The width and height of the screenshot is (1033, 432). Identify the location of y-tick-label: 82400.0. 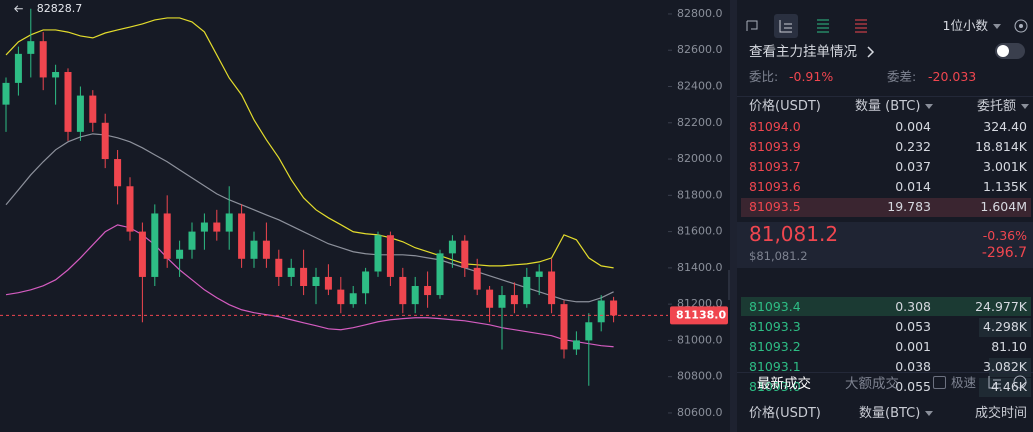
(700, 86).